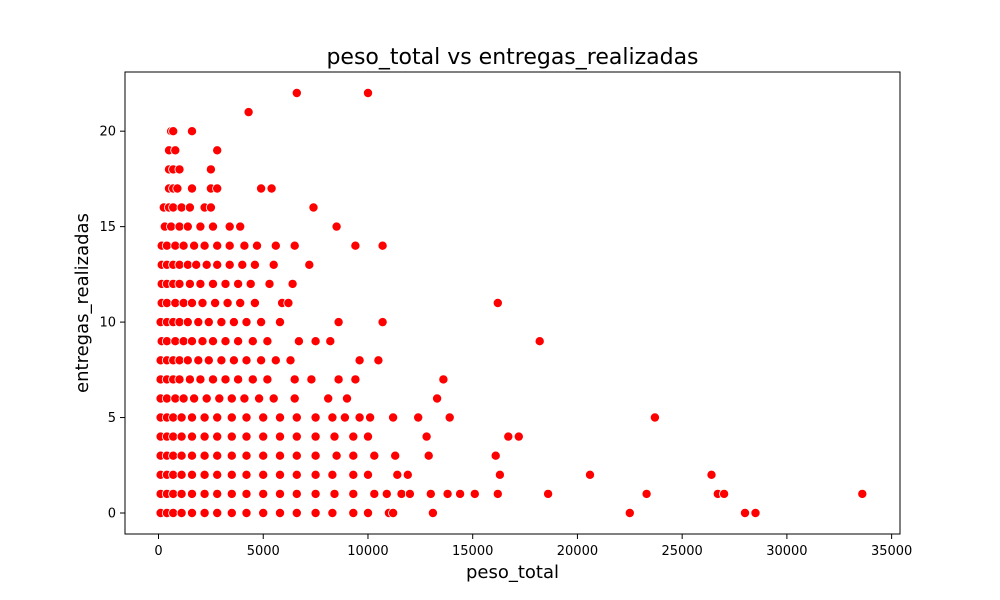  What do you see at coordinates (512, 572) in the screenshot?
I see `x-axis-label: peso_total` at bounding box center [512, 572].